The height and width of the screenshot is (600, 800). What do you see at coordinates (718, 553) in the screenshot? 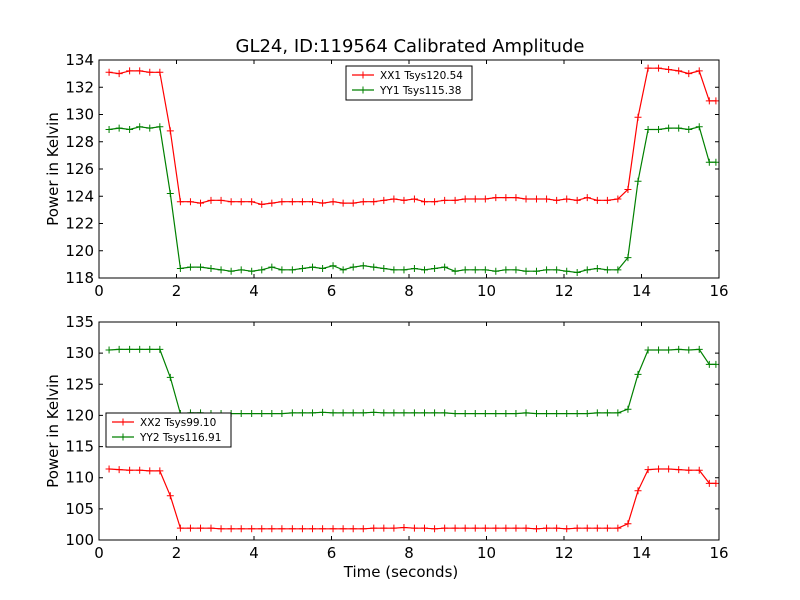
I see `x-tick-label: 16` at bounding box center [718, 553].